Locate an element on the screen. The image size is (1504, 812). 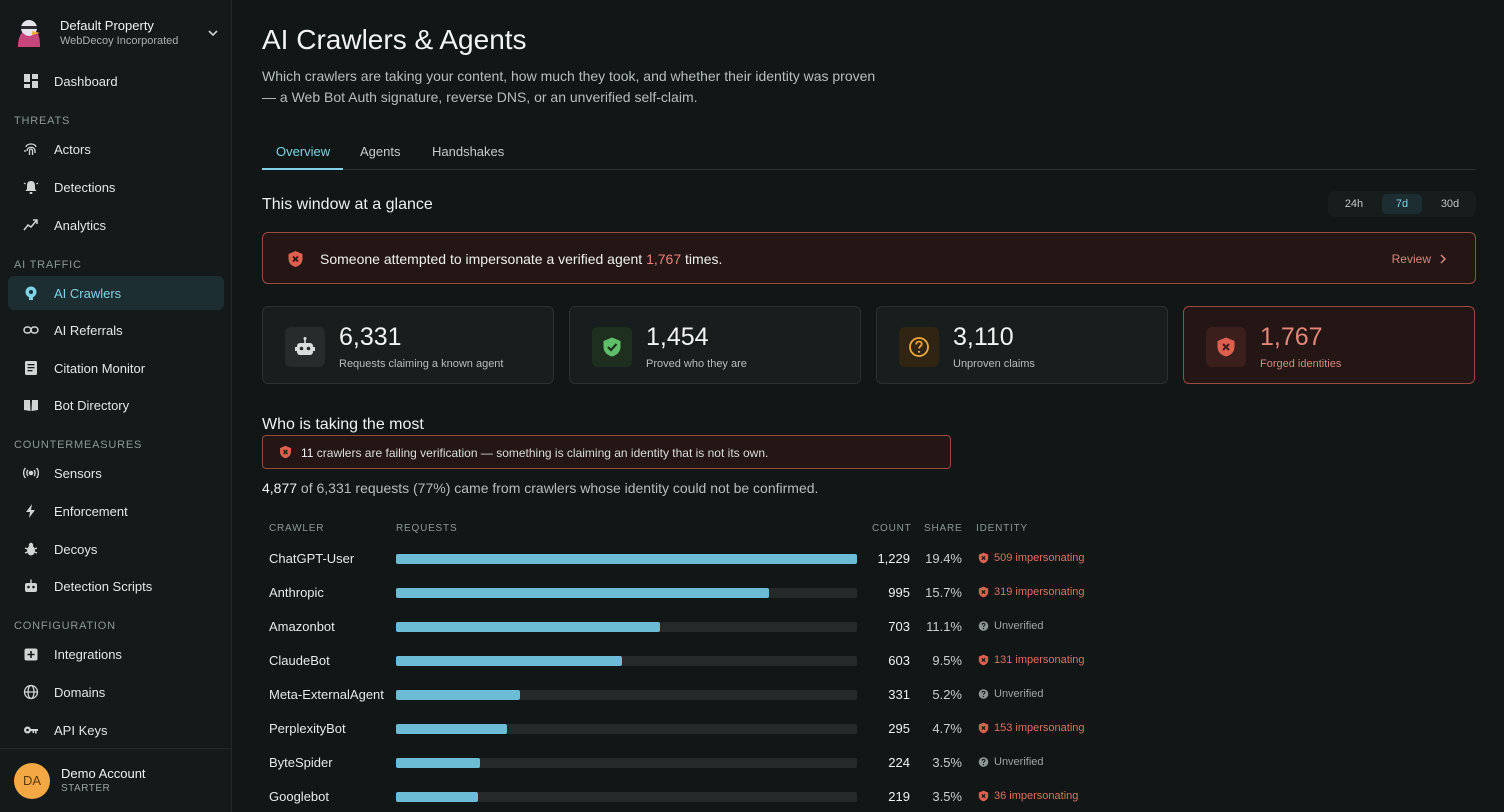
table-row: PerplexityBot 295 4.7% 153 impersonating is located at coordinates (712, 729).